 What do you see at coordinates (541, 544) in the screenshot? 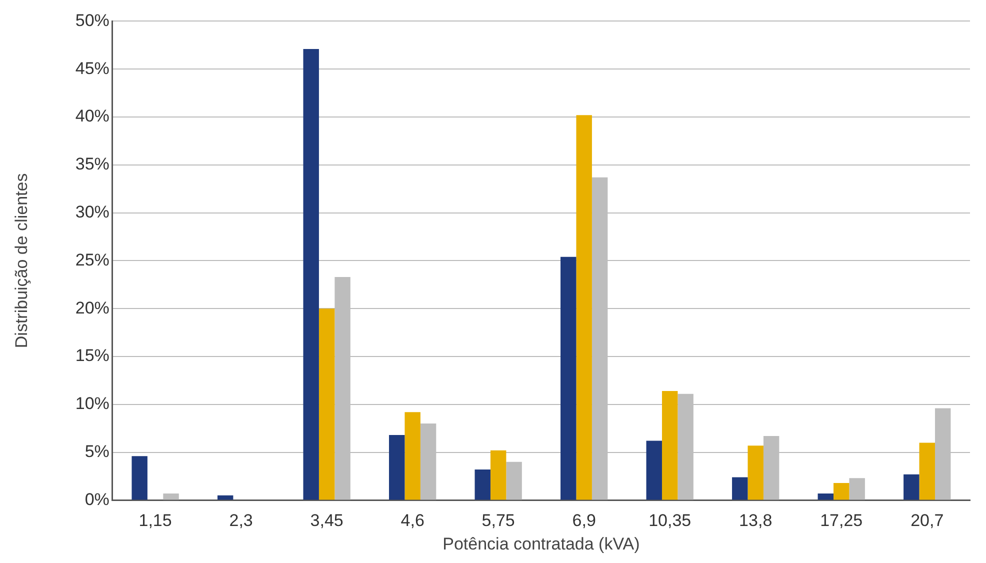
I see `x-axis-title: Potência contratada (kVA)` at bounding box center [541, 544].